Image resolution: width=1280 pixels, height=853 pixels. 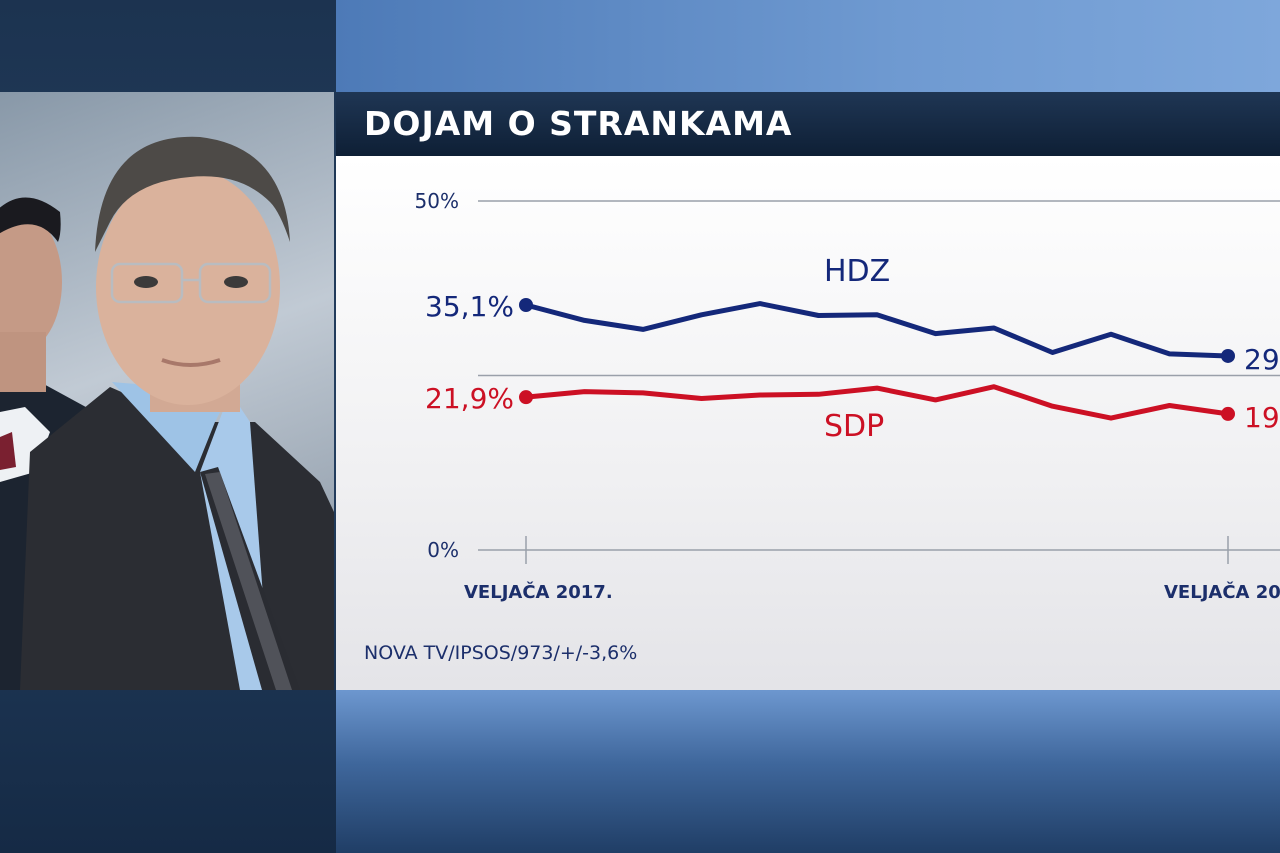 What do you see at coordinates (1262, 417) in the screenshot?
I see `data-label: 19,` at bounding box center [1262, 417].